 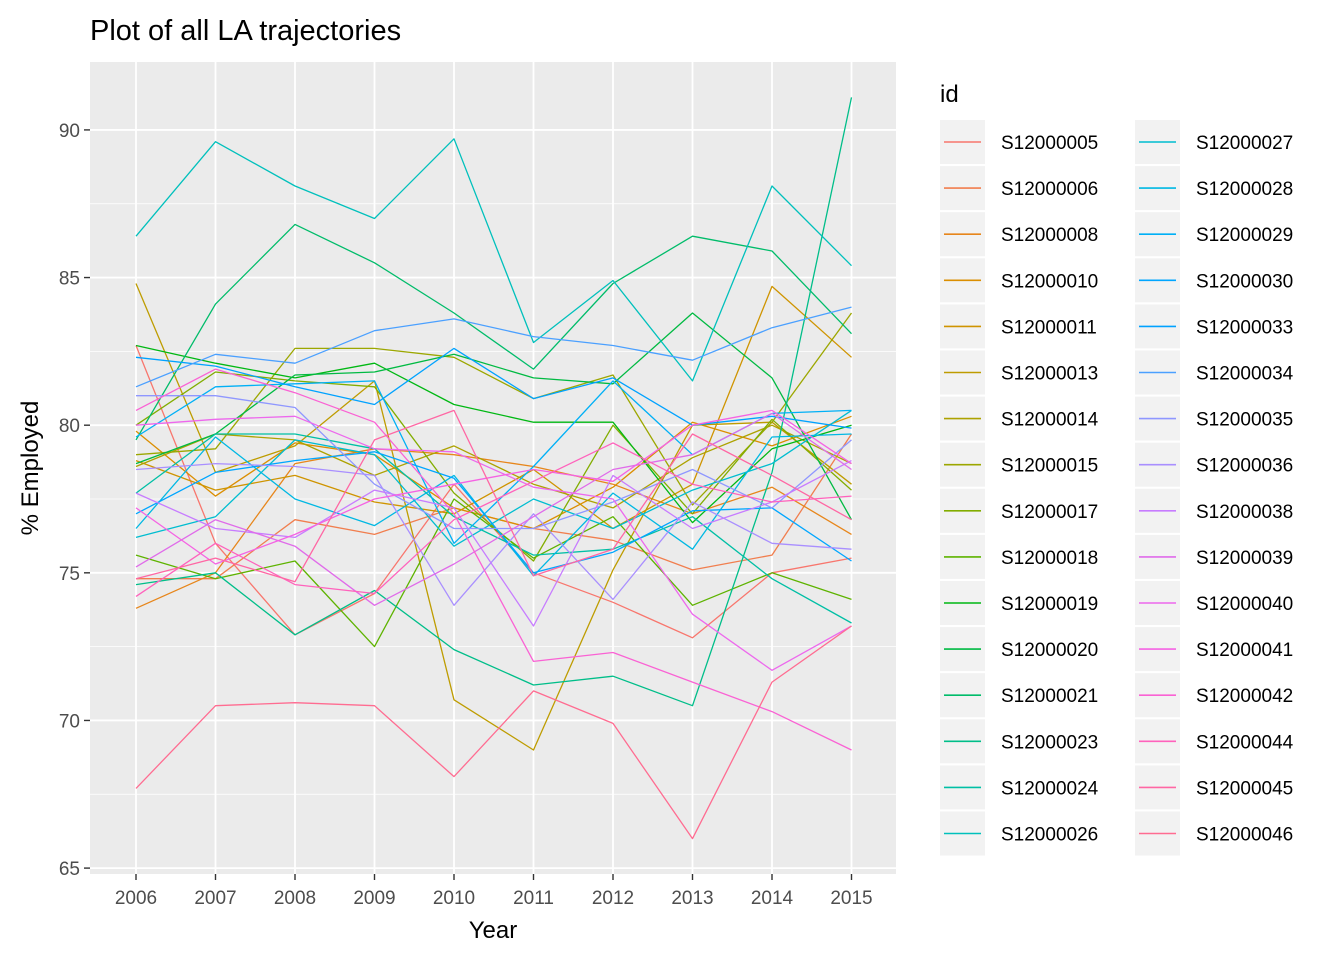 What do you see at coordinates (1244, 835) in the screenshot?
I see `legend-label: S12000046` at bounding box center [1244, 835].